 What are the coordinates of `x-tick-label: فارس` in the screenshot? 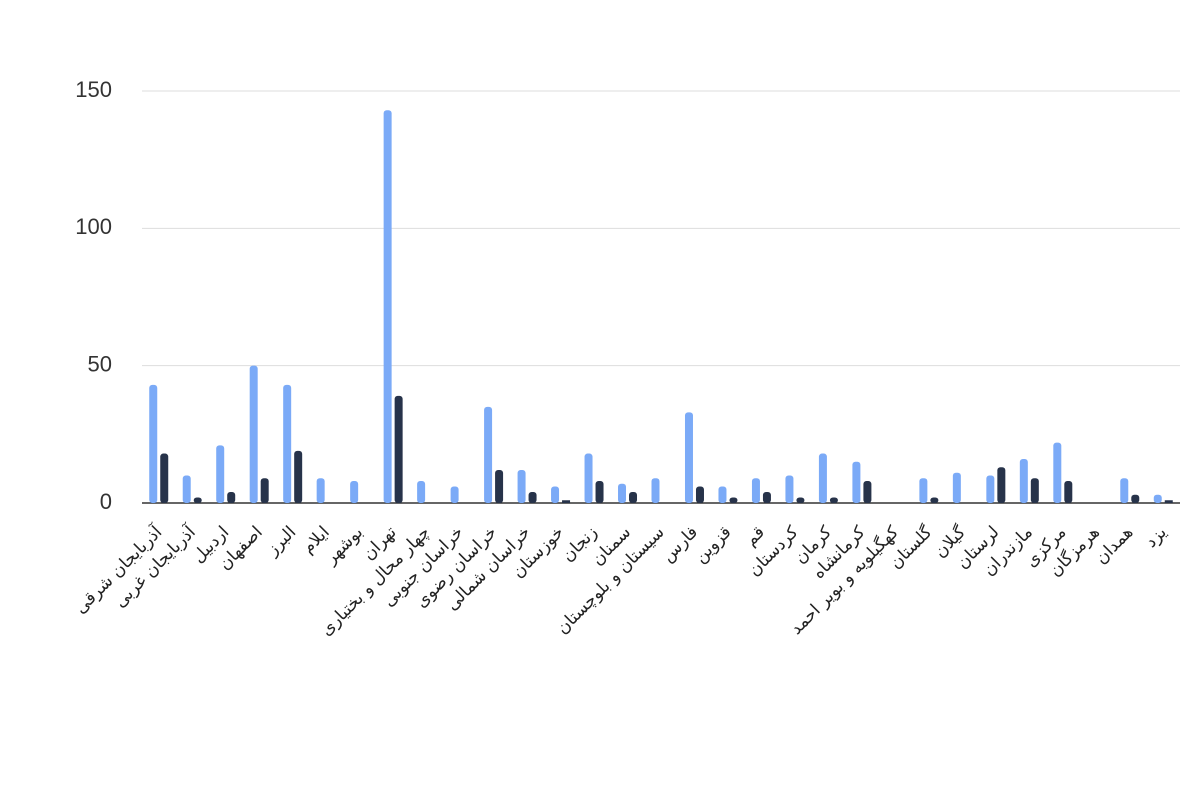 It's located at (680, 544).